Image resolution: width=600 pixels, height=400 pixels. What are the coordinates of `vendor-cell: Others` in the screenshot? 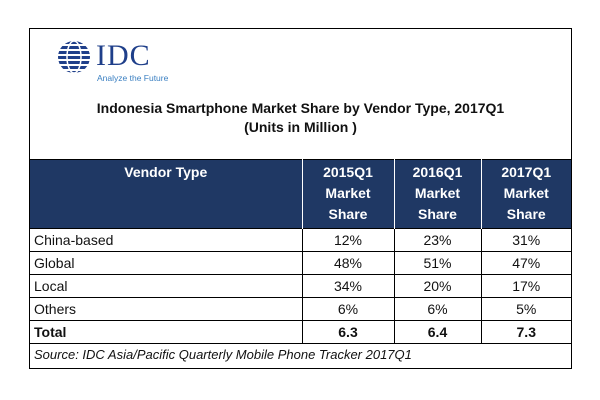 It's located at (166, 309).